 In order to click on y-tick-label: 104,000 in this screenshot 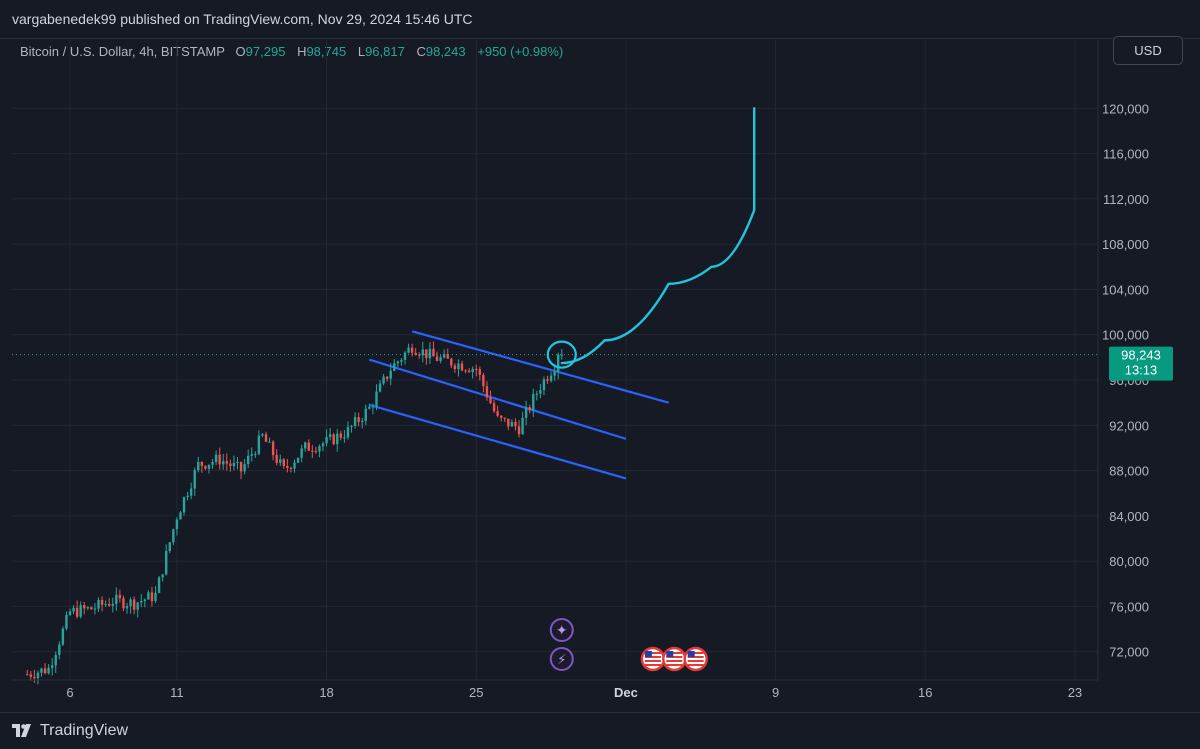, I will do `click(1125, 289)`.